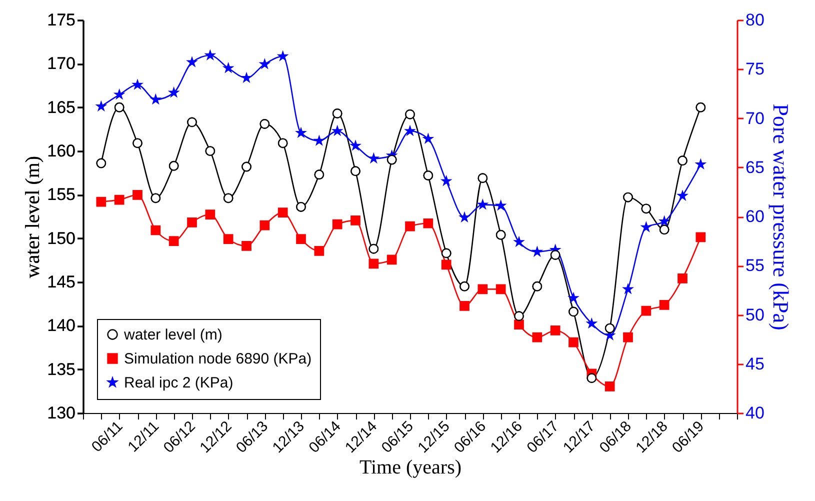  I want to click on y2-tick-label: 80, so click(755, 20).